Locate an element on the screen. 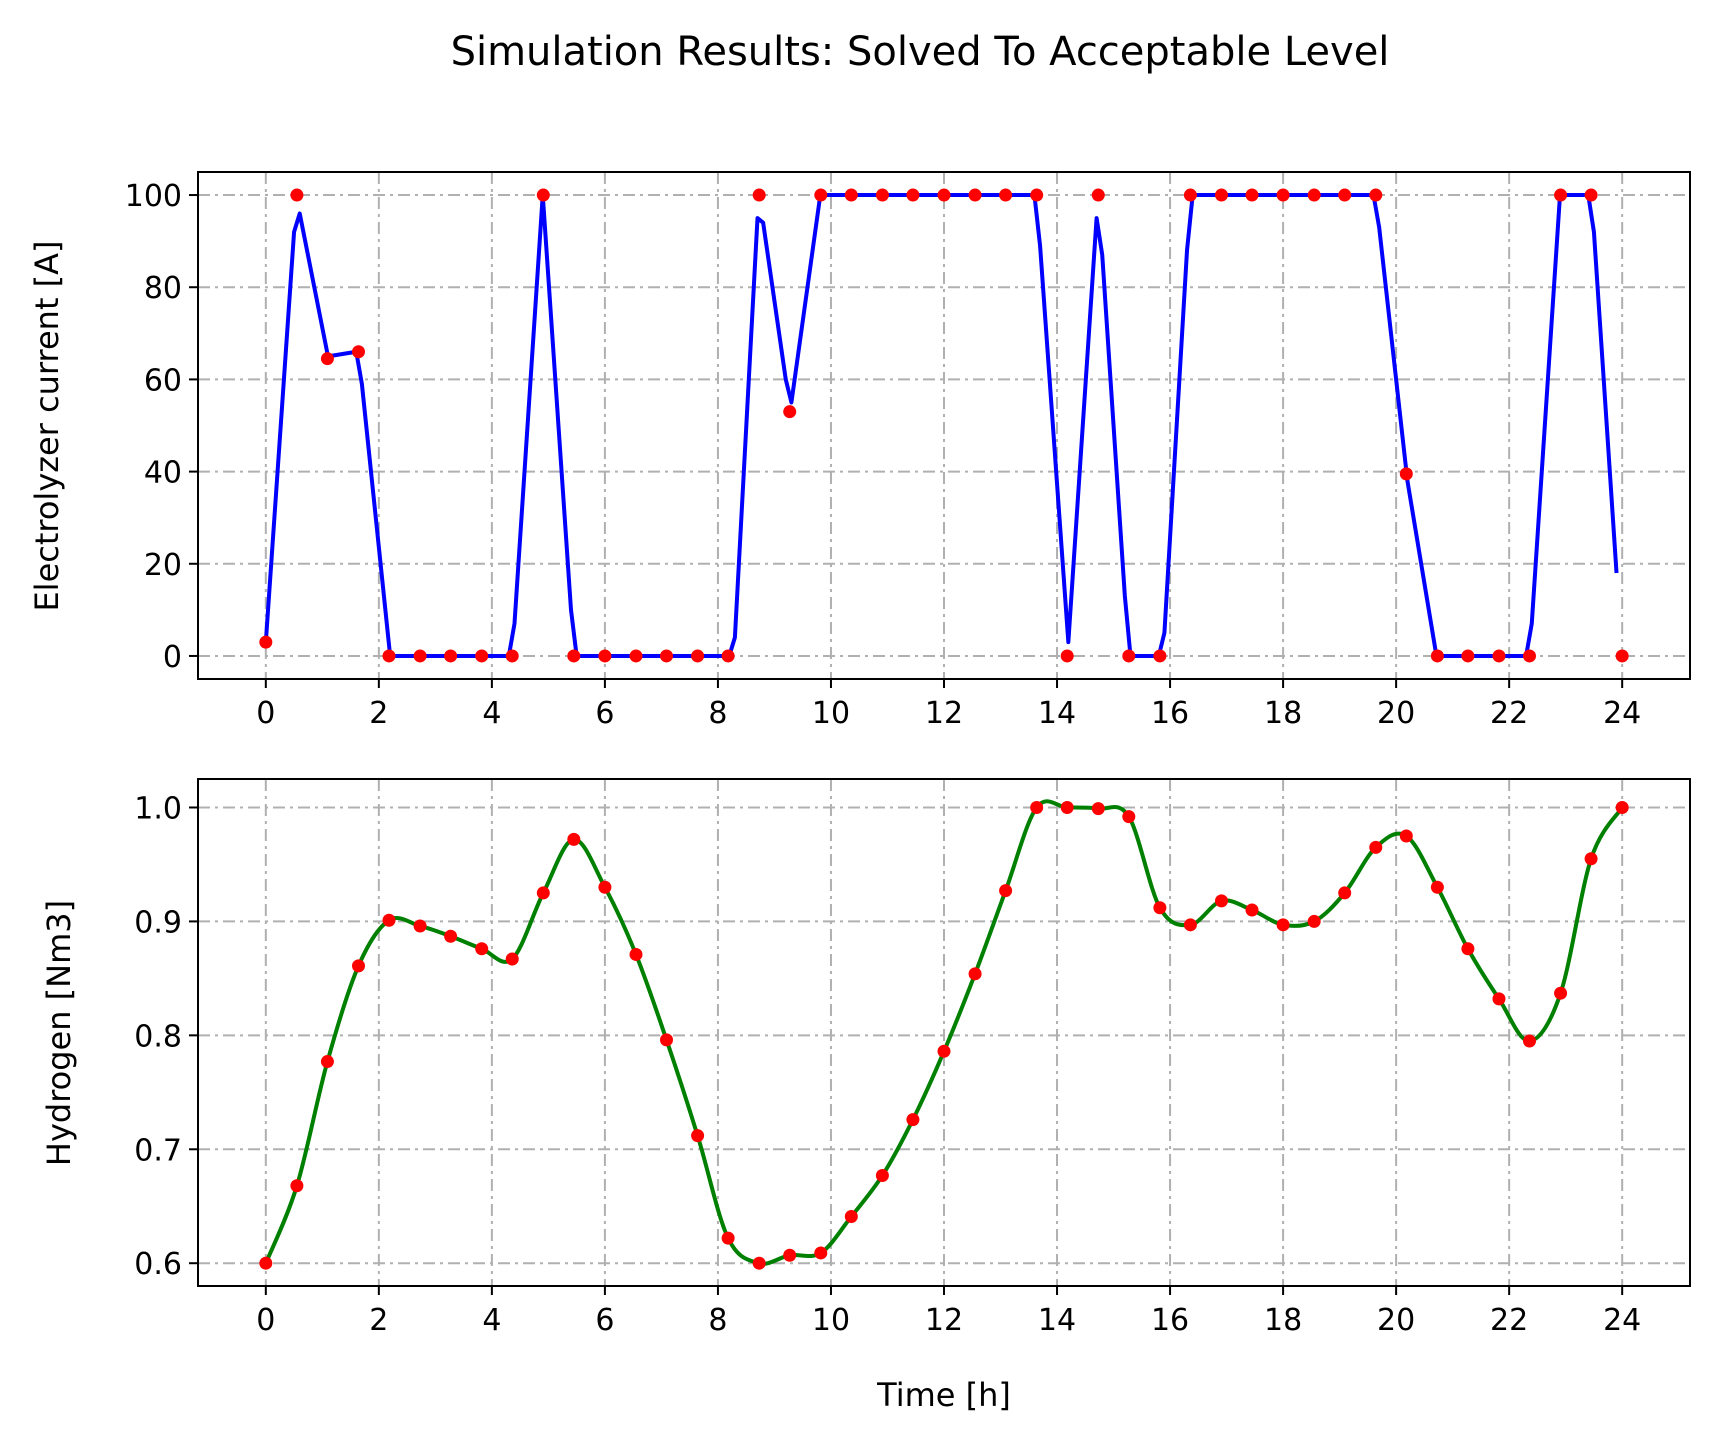  y-tick-label: 20 is located at coordinates (163, 565).